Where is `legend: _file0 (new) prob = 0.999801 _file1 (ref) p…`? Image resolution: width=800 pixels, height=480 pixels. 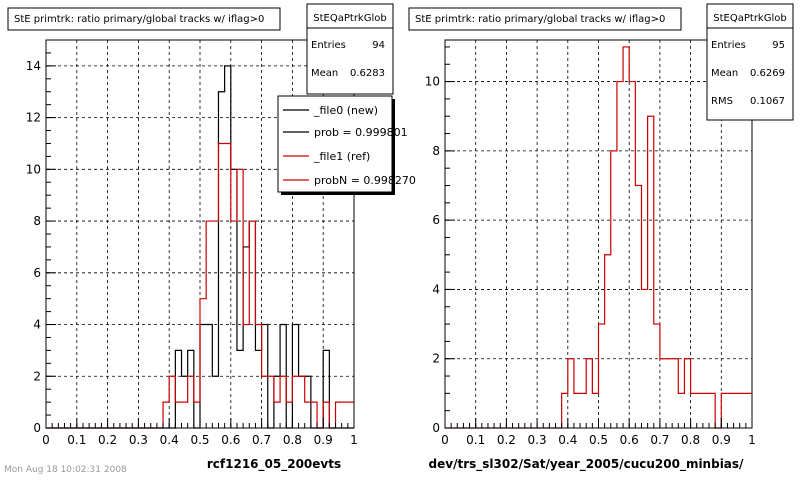 legend: _file0 (new) prob = 0.999801 _file1 (ref) p… is located at coordinates (346, 145).